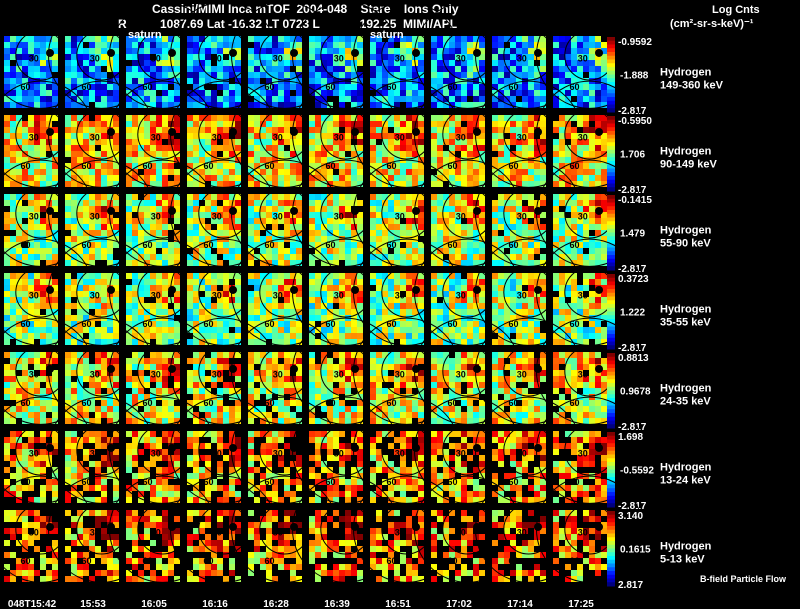 This screenshot has width=800, height=609. Describe the element at coordinates (685, 481) in the screenshot. I see `energy-label-r5: 13-24 keV` at that location.